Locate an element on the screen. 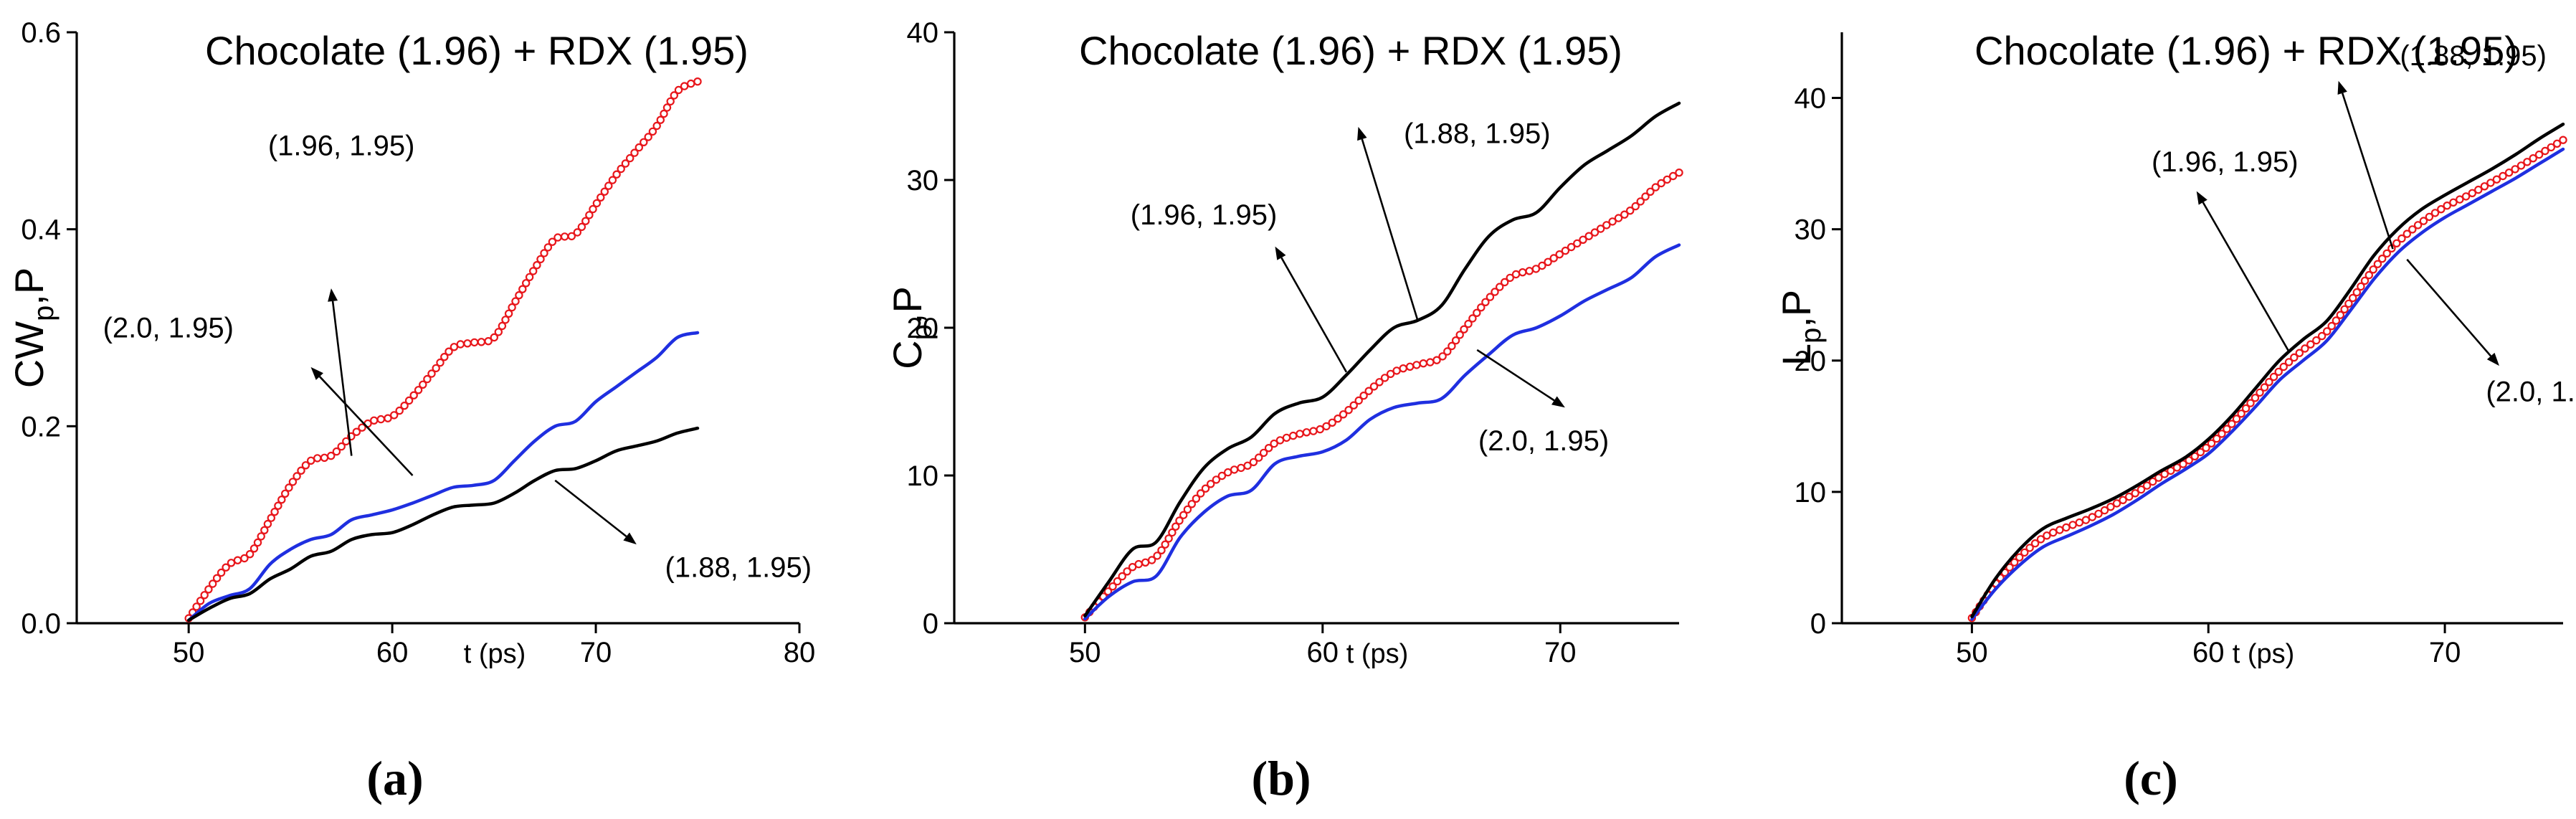  panel-c-arrow-1.88-1.95 is located at coordinates (2367, 171).